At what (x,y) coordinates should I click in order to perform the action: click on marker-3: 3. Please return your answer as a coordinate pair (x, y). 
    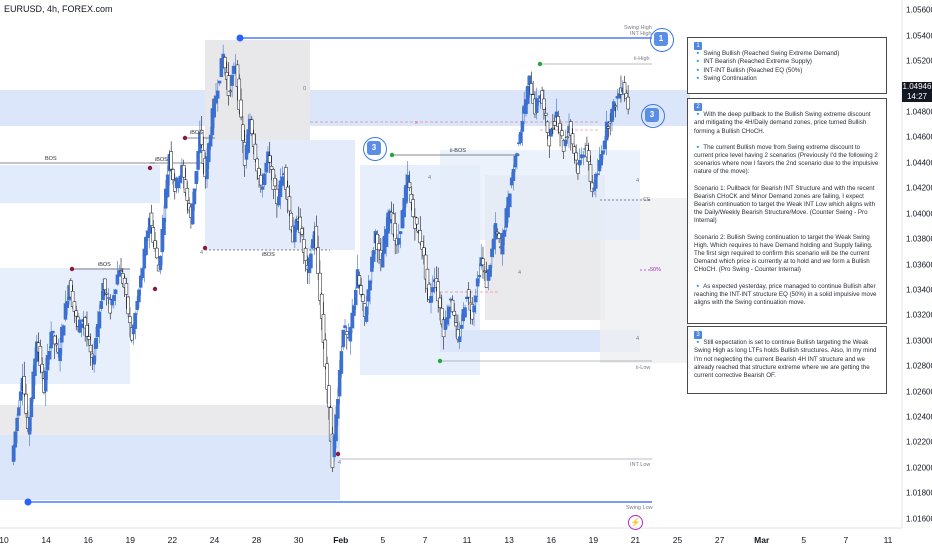
    Looking at the image, I should click on (652, 115).